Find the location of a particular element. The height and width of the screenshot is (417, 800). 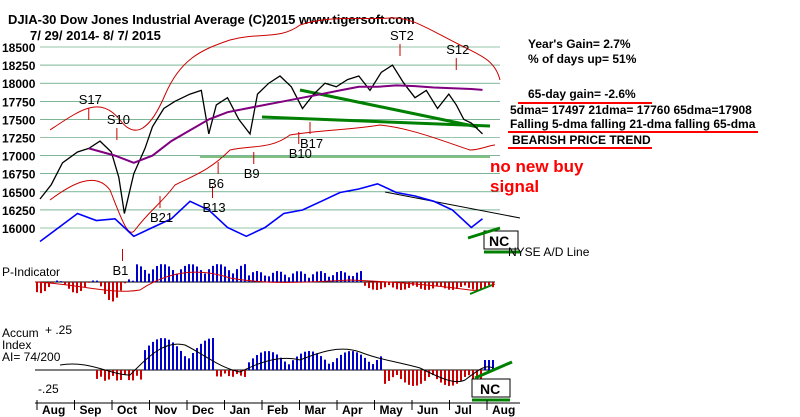

month-label: May is located at coordinates (392, 410).